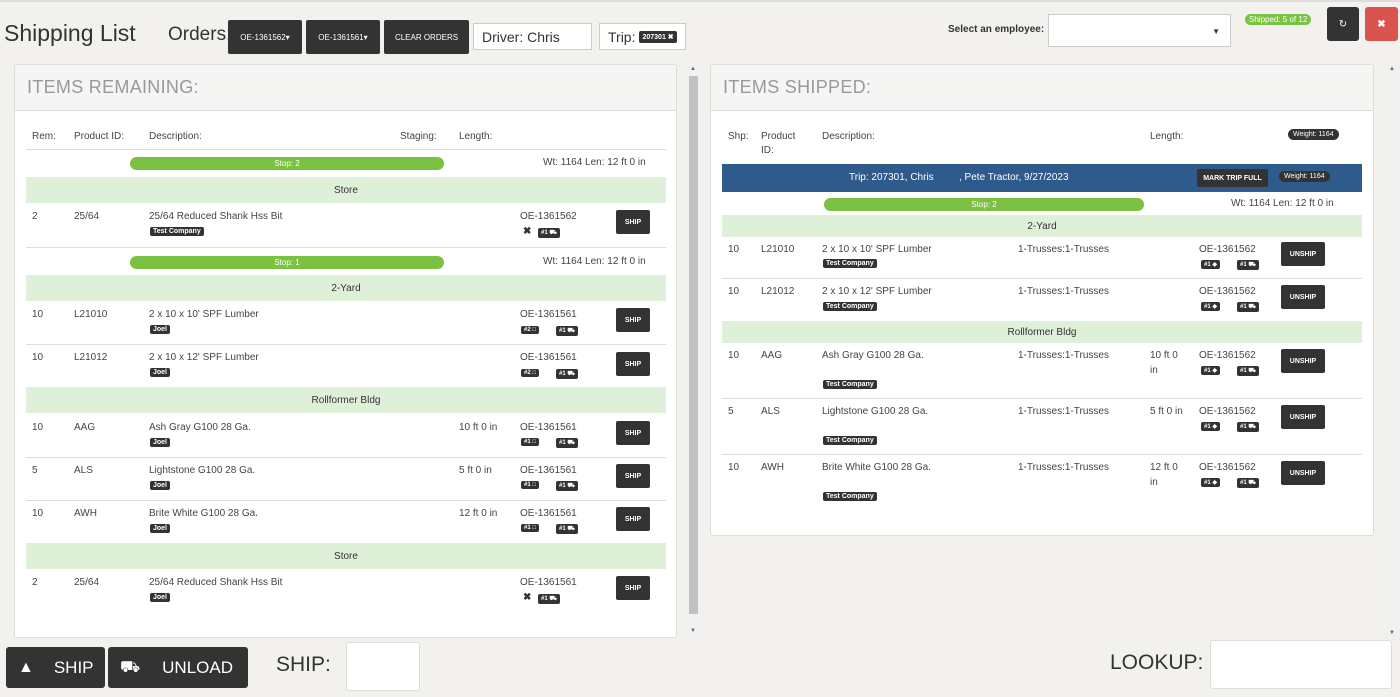  I want to click on caret-down-icon: ▾, so click(365, 37).